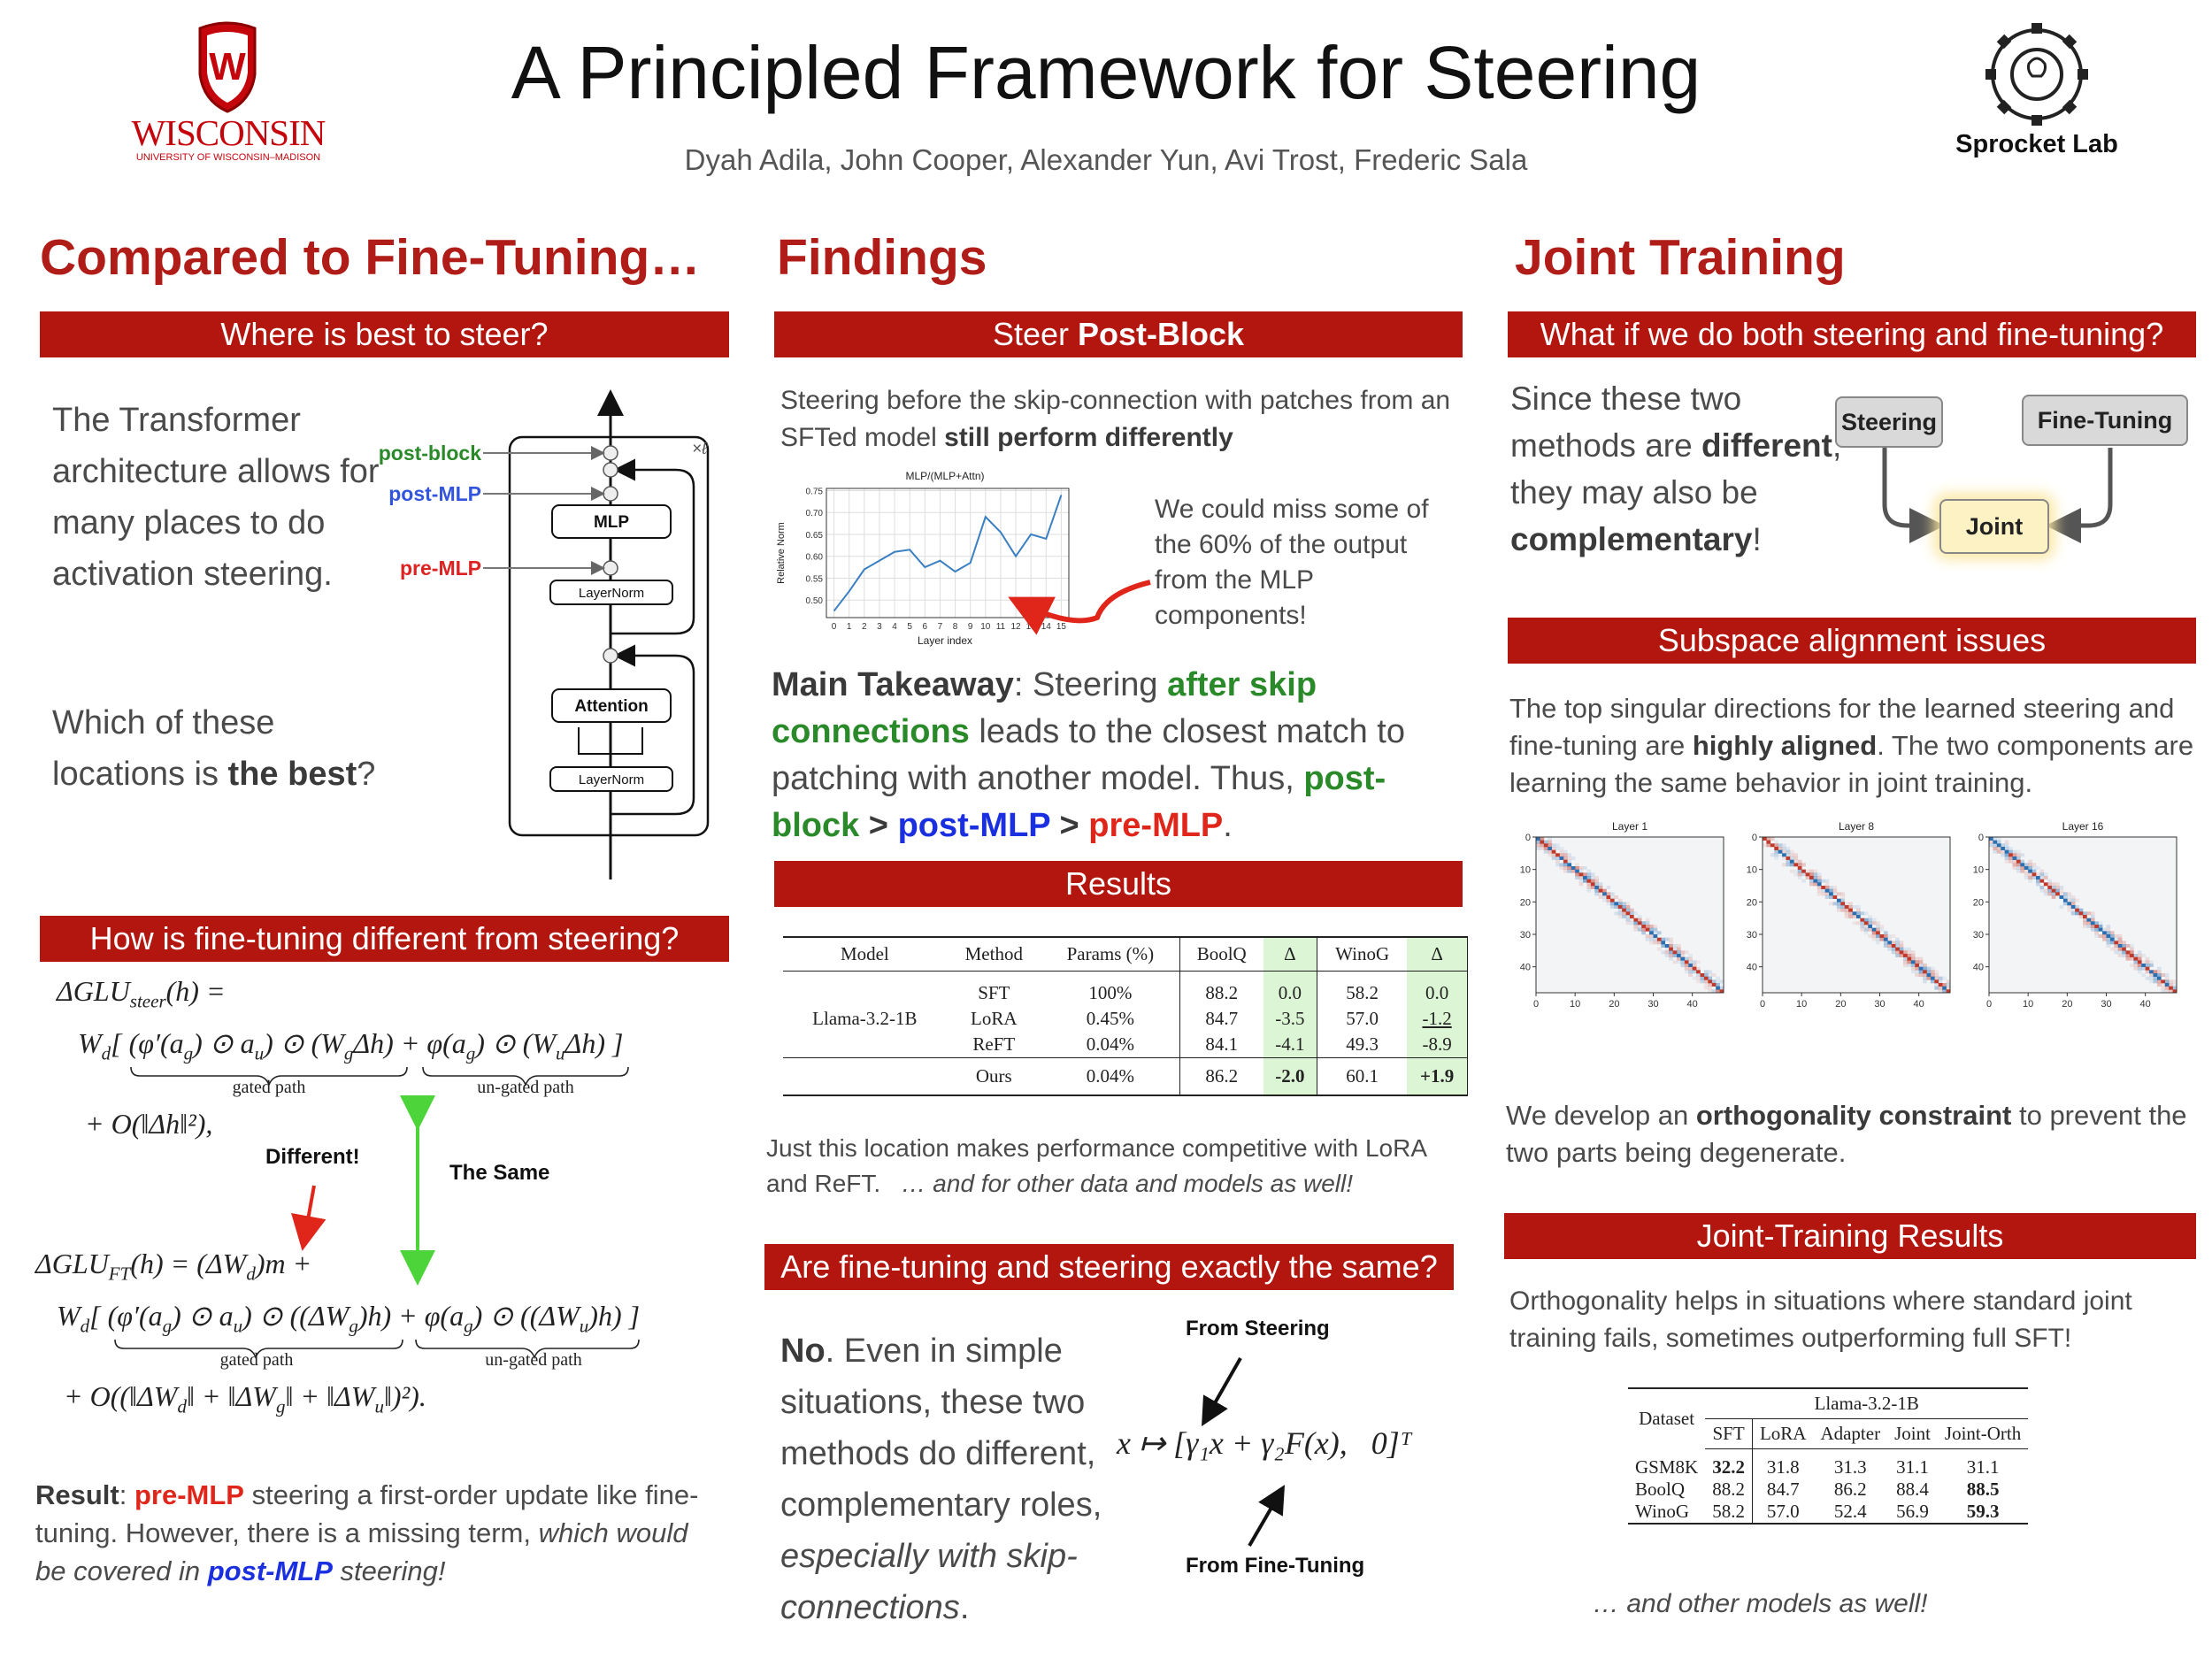 The width and height of the screenshot is (2212, 1659). What do you see at coordinates (1061, 627) in the screenshot?
I see `x-tick-label: 15` at bounding box center [1061, 627].